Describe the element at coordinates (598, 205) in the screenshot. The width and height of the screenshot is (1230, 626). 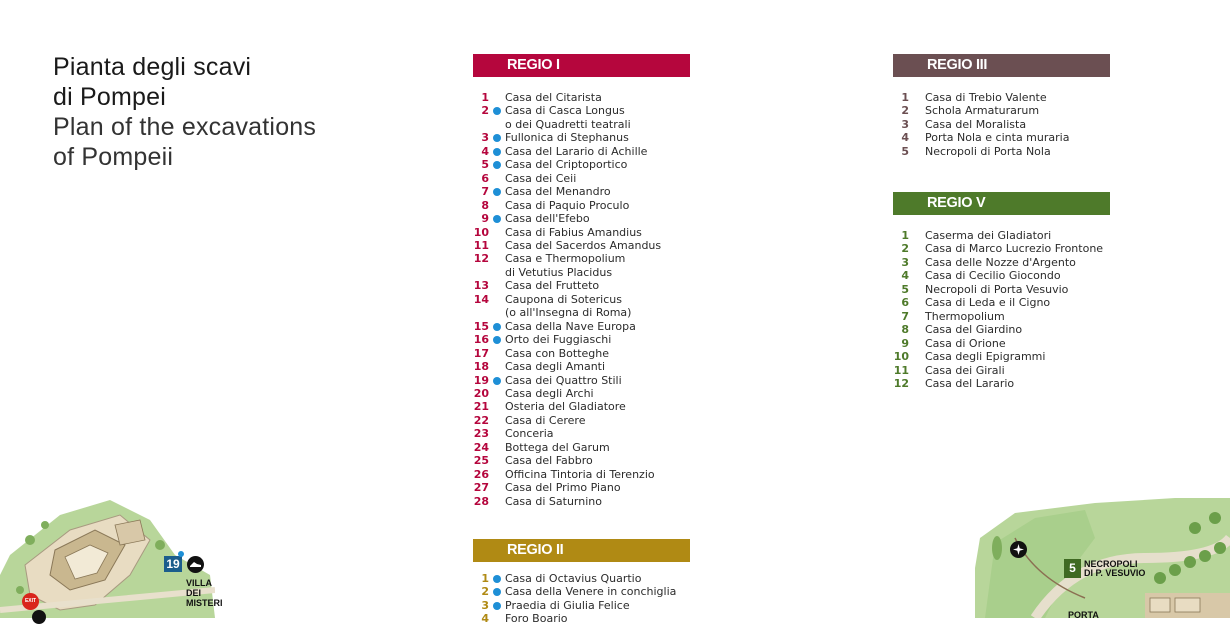
I see `list-item: 8 Casa di Paquio Proculo` at that location.